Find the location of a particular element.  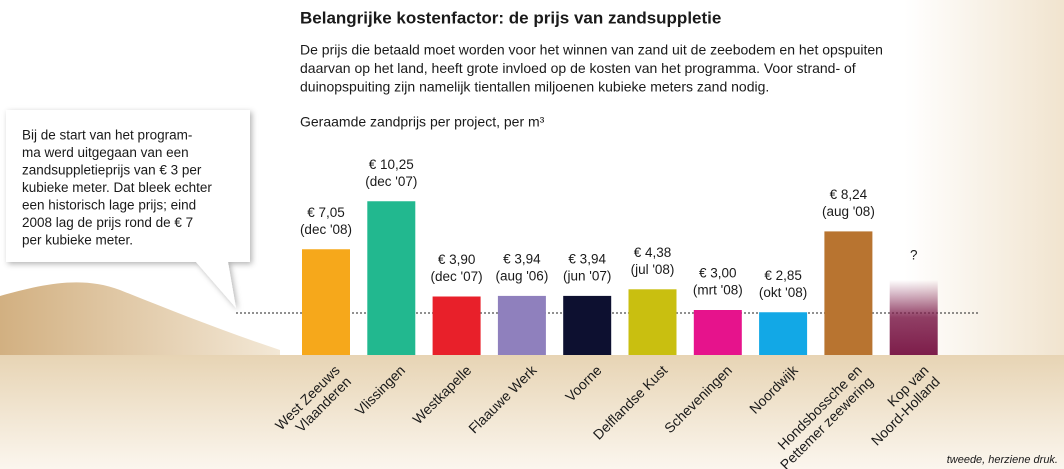

callout-line: per kubieke meter. is located at coordinates (77, 240).